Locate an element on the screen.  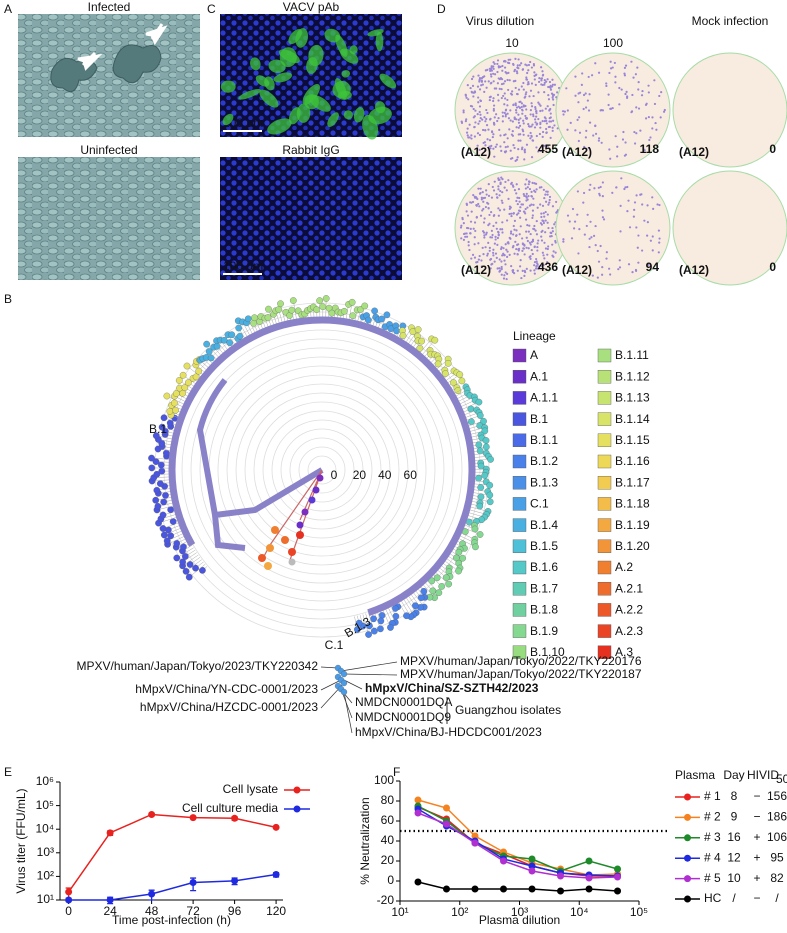
legend-label: B.1.12 is located at coordinates (632, 376).